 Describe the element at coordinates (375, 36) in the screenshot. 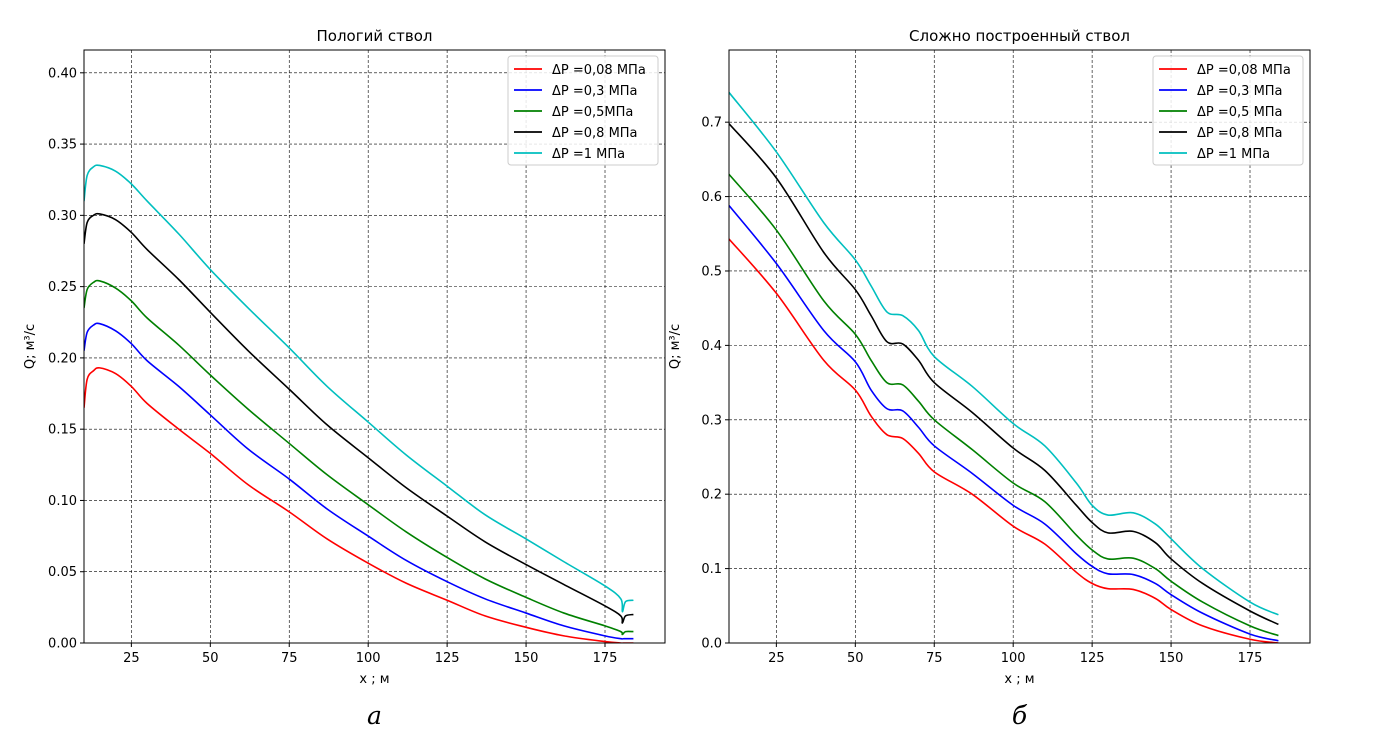

I see `chart-title: Пологий ствол` at that location.